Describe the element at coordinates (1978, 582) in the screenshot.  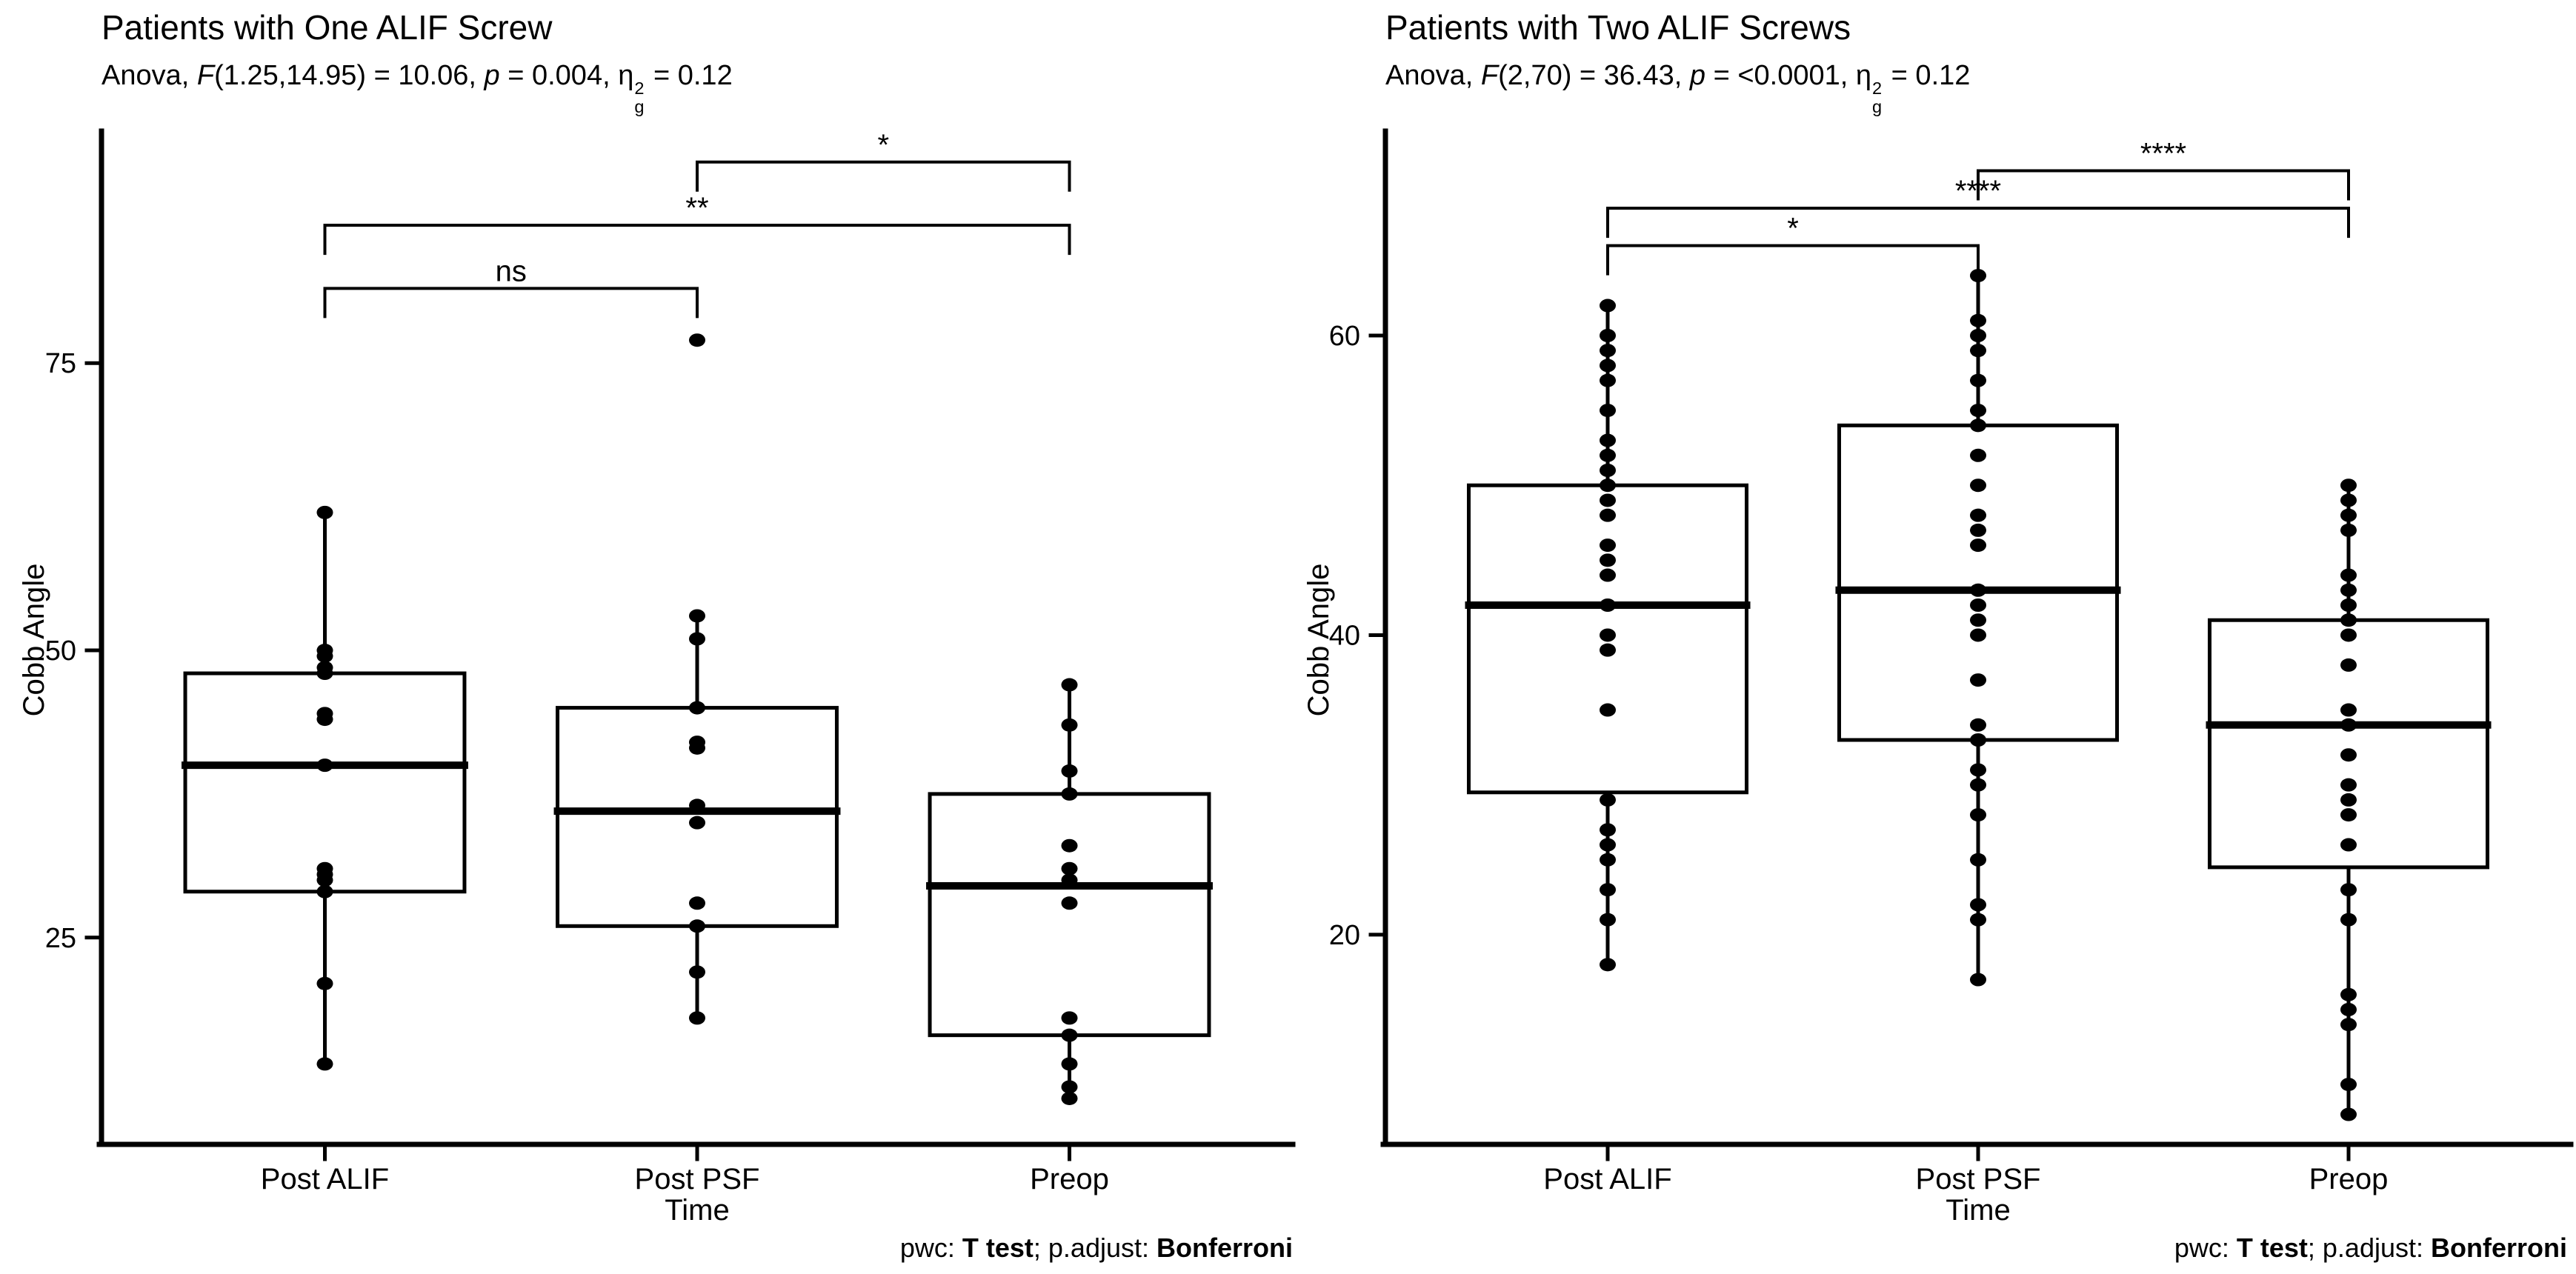
I see `box-post-psf` at that location.